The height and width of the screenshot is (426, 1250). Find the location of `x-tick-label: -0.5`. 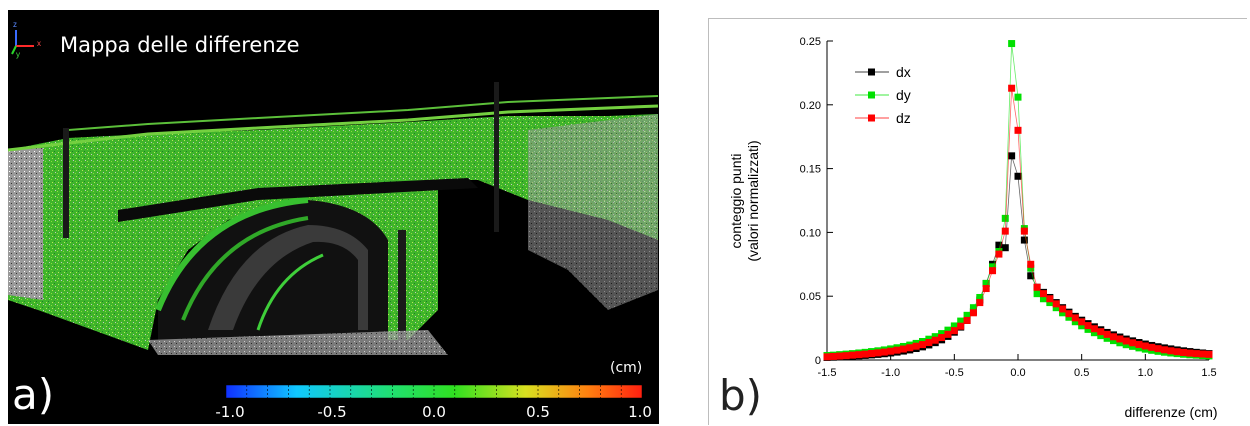

x-tick-label: -0.5 is located at coordinates (954, 373).